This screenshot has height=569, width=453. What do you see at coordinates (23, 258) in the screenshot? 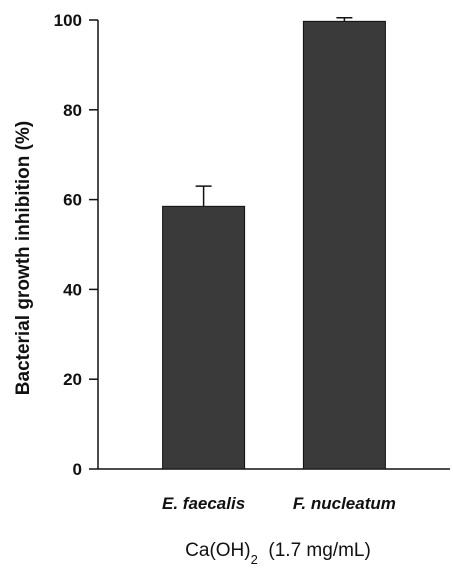
I see `y-axis-title: Bacterial growth inhibition (%)` at bounding box center [23, 258].